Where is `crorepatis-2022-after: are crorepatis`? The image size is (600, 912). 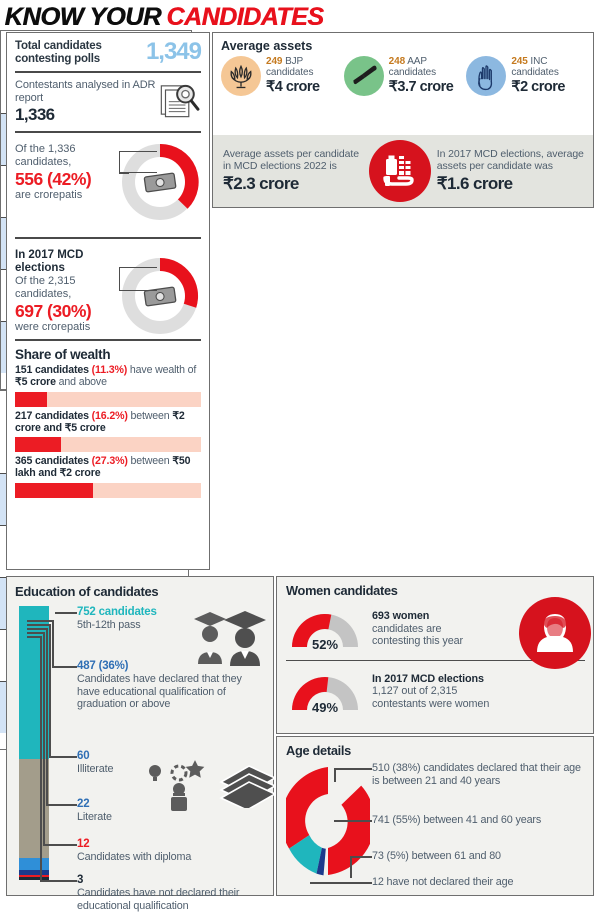 crorepatis-2022-after: are crorepatis is located at coordinates (49, 195).